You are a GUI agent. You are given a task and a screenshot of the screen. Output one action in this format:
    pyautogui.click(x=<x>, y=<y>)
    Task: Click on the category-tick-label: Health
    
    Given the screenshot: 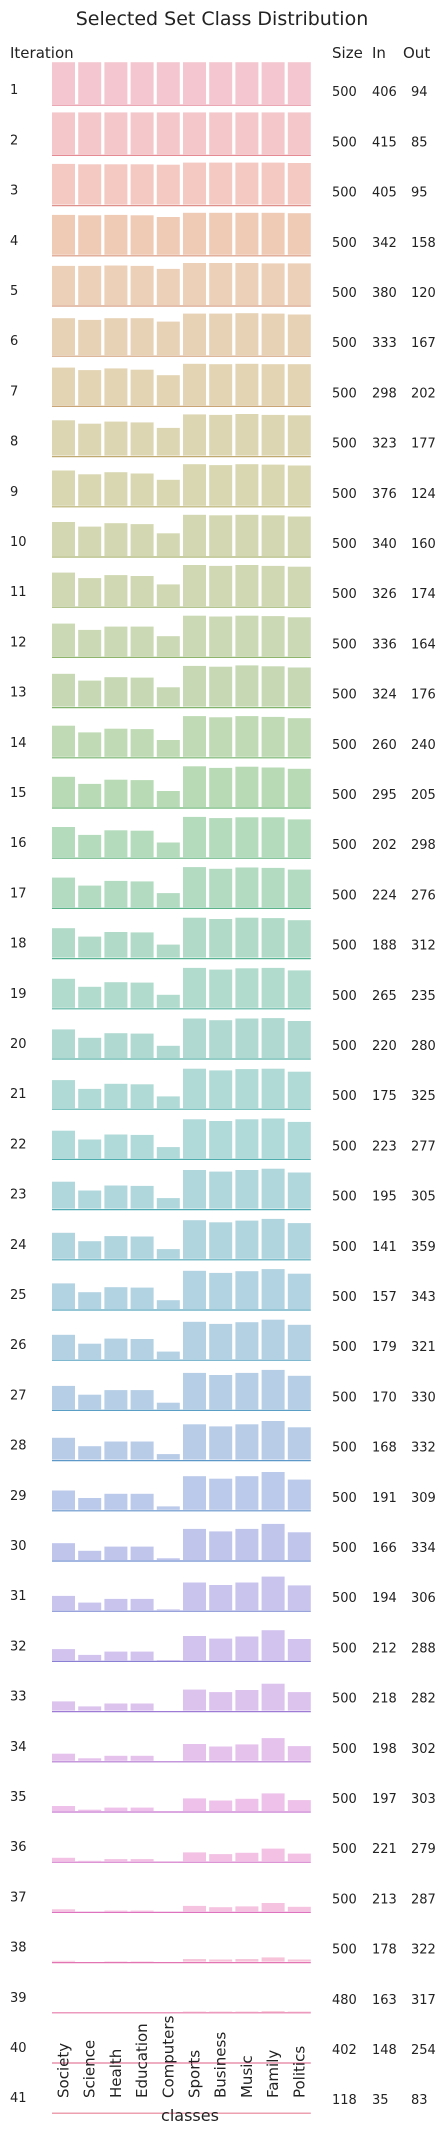 What is the action you would take?
    pyautogui.click(x=116, y=2073)
    